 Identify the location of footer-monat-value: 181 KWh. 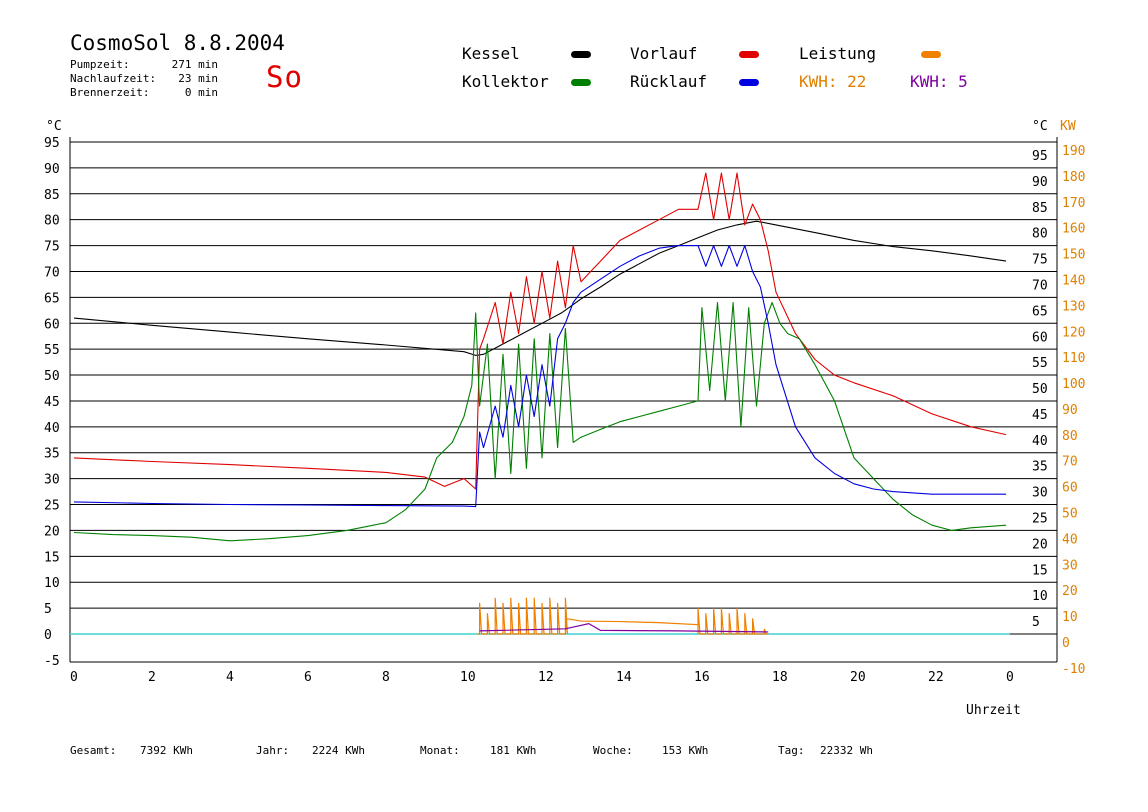
(513, 750).